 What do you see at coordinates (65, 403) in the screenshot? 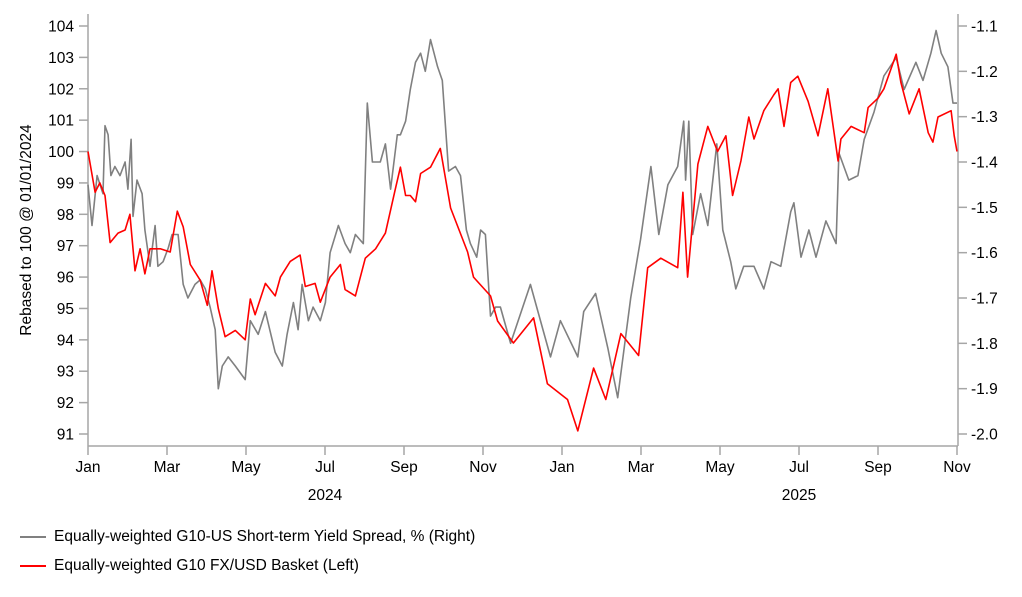
I see `left-tick-label: 92` at bounding box center [65, 403].